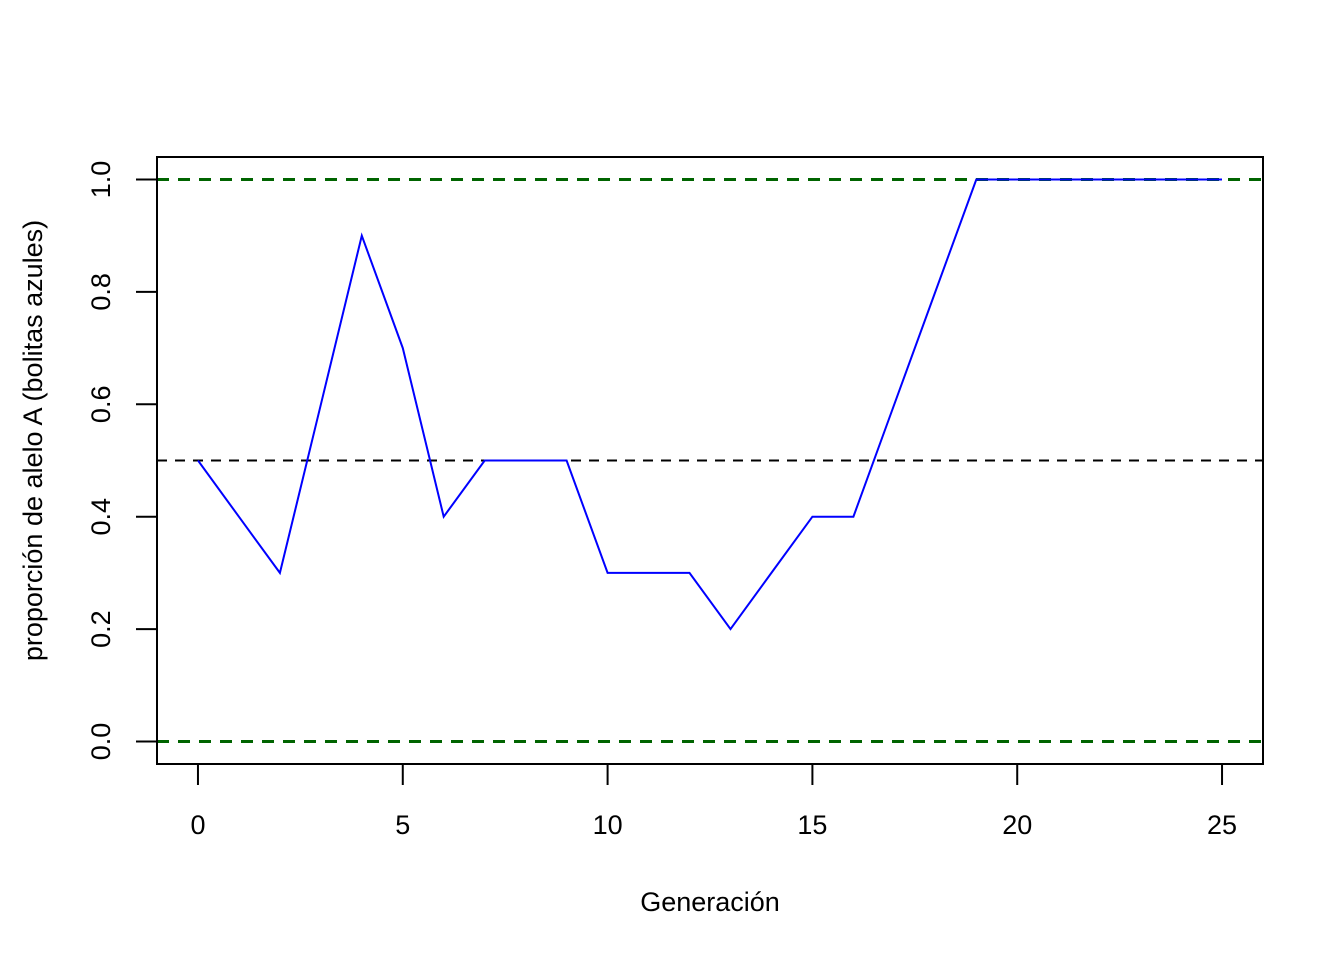 The width and height of the screenshot is (1344, 960). I want to click on x-tick-label: 10, so click(608, 825).